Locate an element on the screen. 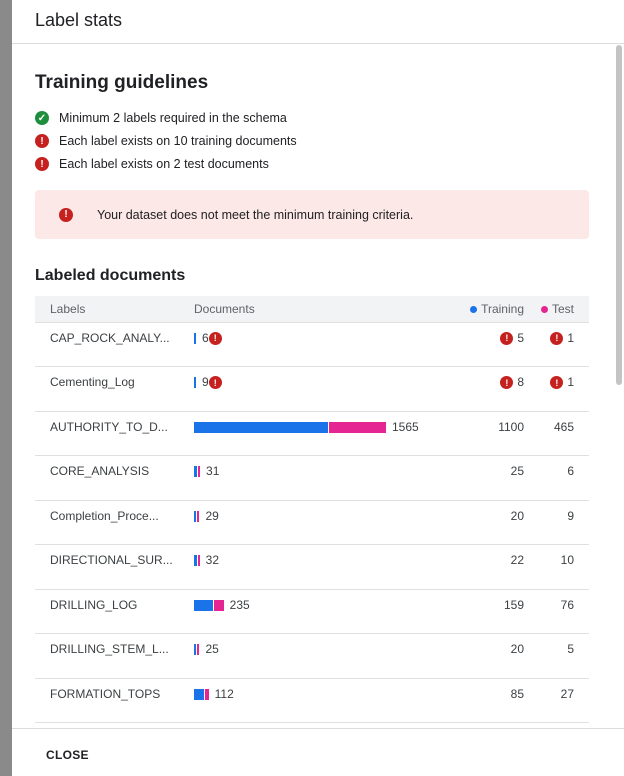  documents-cell: 112 is located at coordinates (319, 700).